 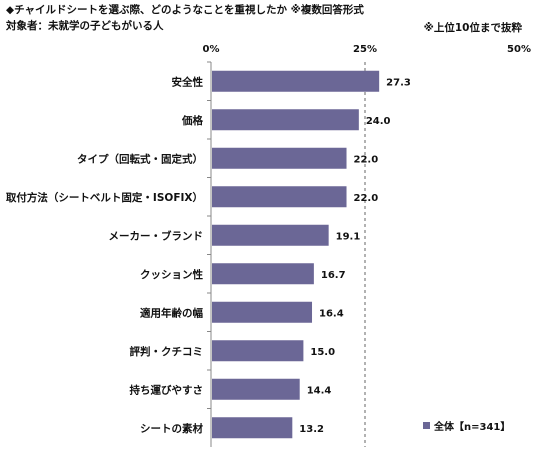 What do you see at coordinates (311, 429) in the screenshot?
I see `value-label: 13.2` at bounding box center [311, 429].